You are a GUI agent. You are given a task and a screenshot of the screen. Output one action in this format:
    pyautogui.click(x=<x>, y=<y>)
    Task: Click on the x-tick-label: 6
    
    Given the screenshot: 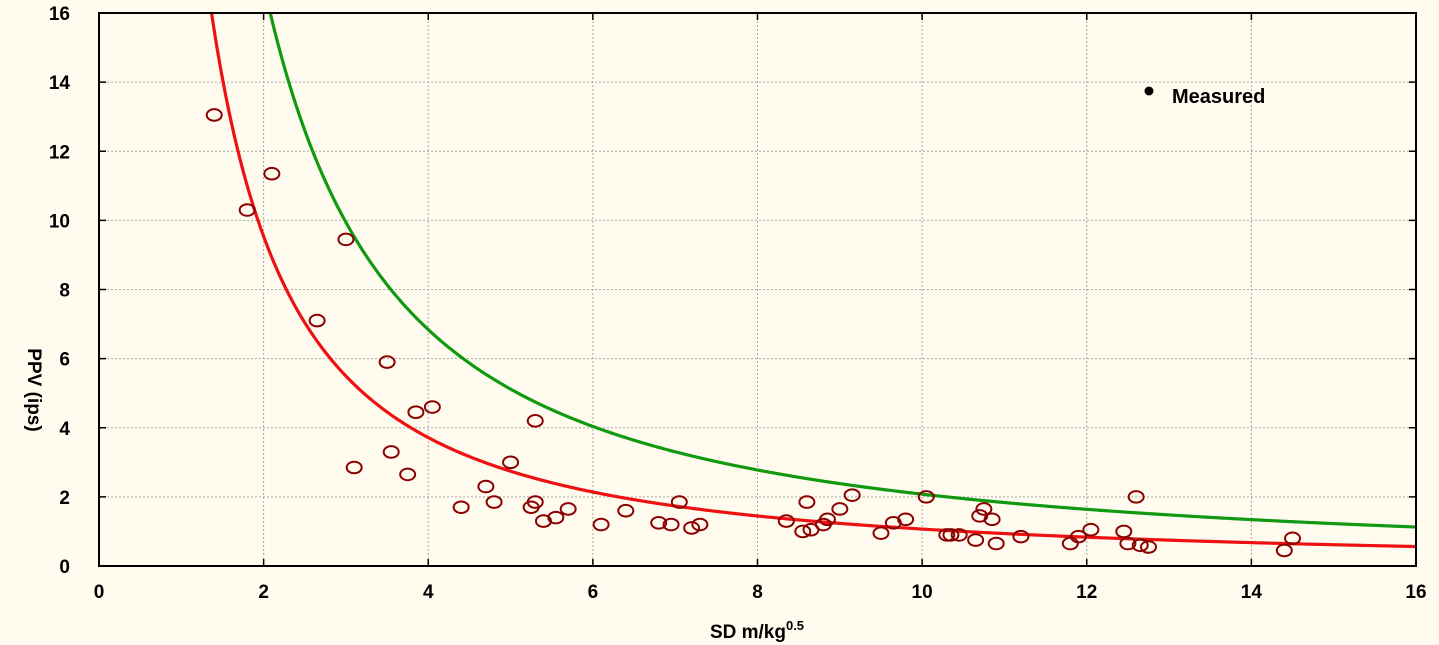 What is the action you would take?
    pyautogui.click(x=593, y=592)
    